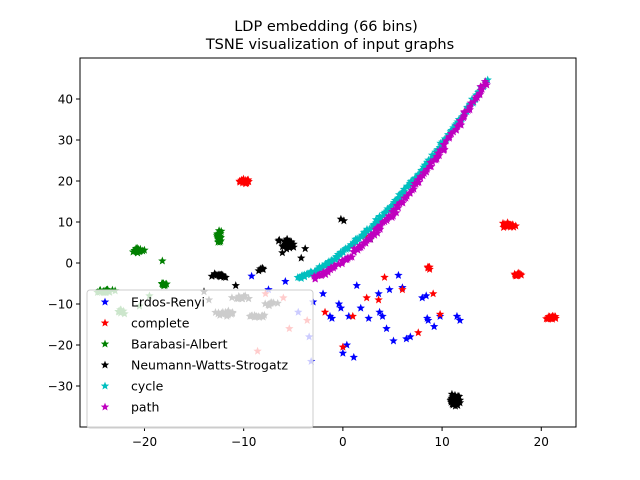 This screenshot has width=640, height=480. I want to click on legend-label: Barabasi-Albert, so click(179, 344).